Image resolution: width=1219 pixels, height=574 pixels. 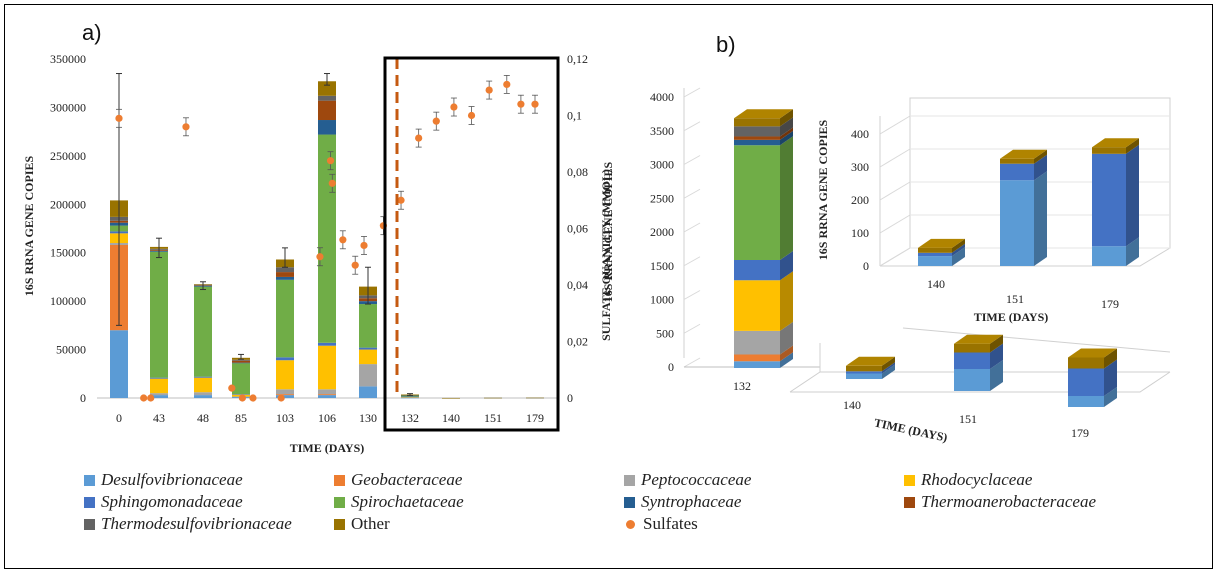 I want to click on b-right-bottom-bar-segment-top, so click(x=978, y=339).